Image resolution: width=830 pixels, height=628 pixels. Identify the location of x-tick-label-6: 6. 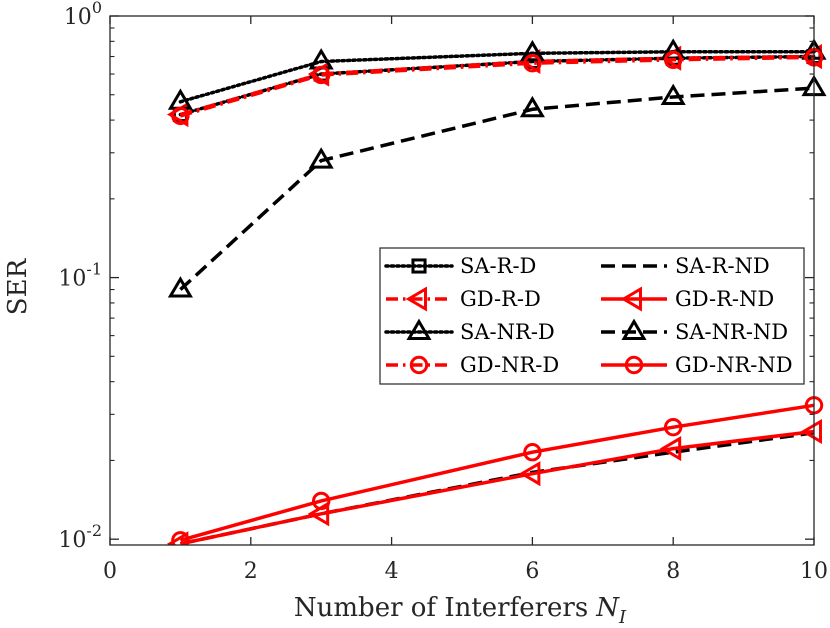
(532, 571).